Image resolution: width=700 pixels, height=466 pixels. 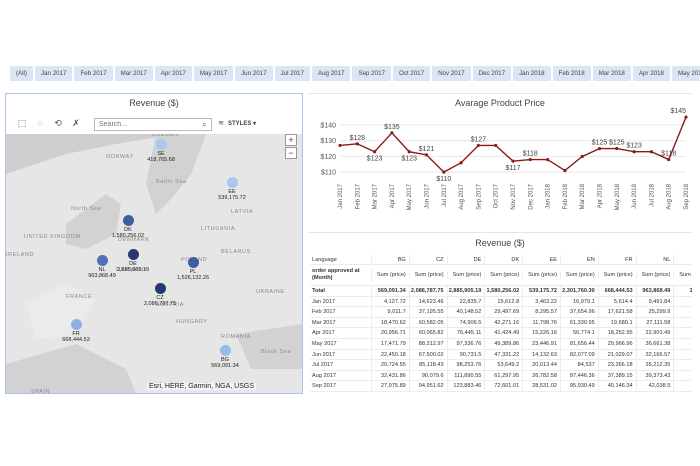 What do you see at coordinates (429, 291) in the screenshot?
I see `total-cell: 2,086,787.75` at bounding box center [429, 291].